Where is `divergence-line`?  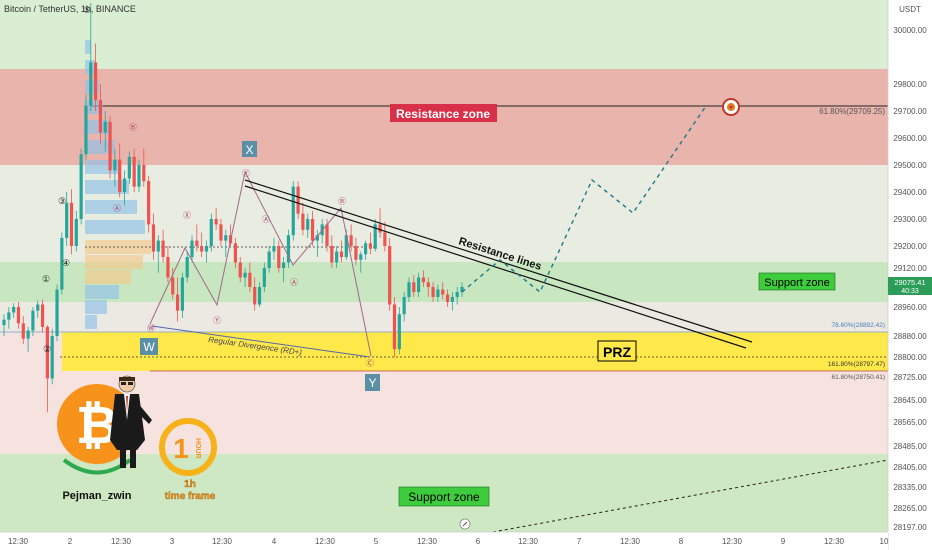
divergence-line is located at coordinates (261, 341).